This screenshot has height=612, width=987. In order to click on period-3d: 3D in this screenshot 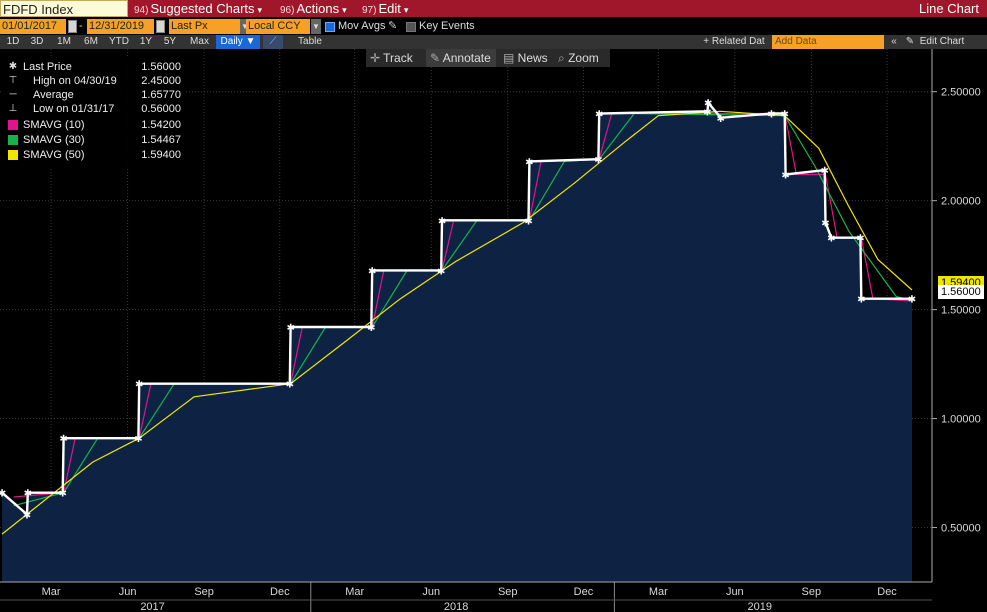, I will do `click(37, 41)`.